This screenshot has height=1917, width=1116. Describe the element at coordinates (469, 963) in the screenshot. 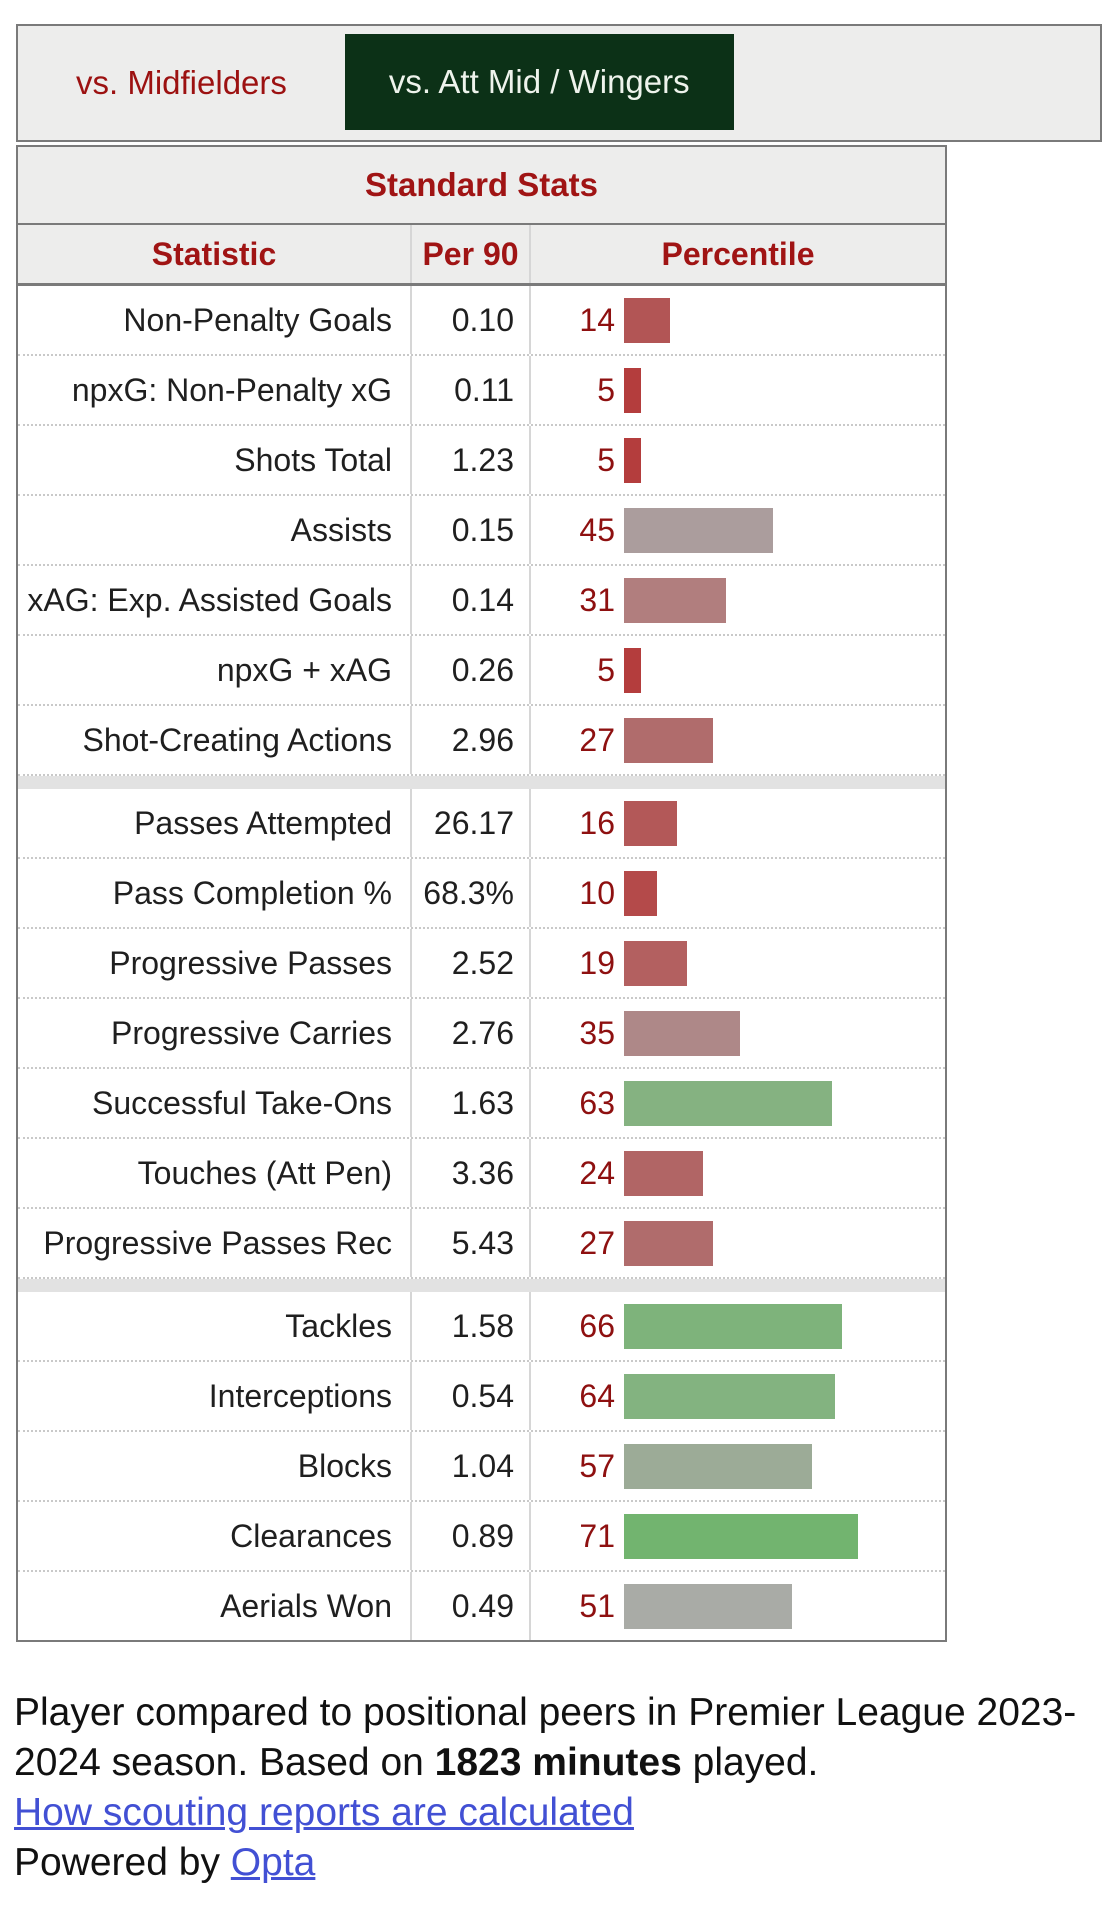

I see `per90-value: 2.52` at that location.